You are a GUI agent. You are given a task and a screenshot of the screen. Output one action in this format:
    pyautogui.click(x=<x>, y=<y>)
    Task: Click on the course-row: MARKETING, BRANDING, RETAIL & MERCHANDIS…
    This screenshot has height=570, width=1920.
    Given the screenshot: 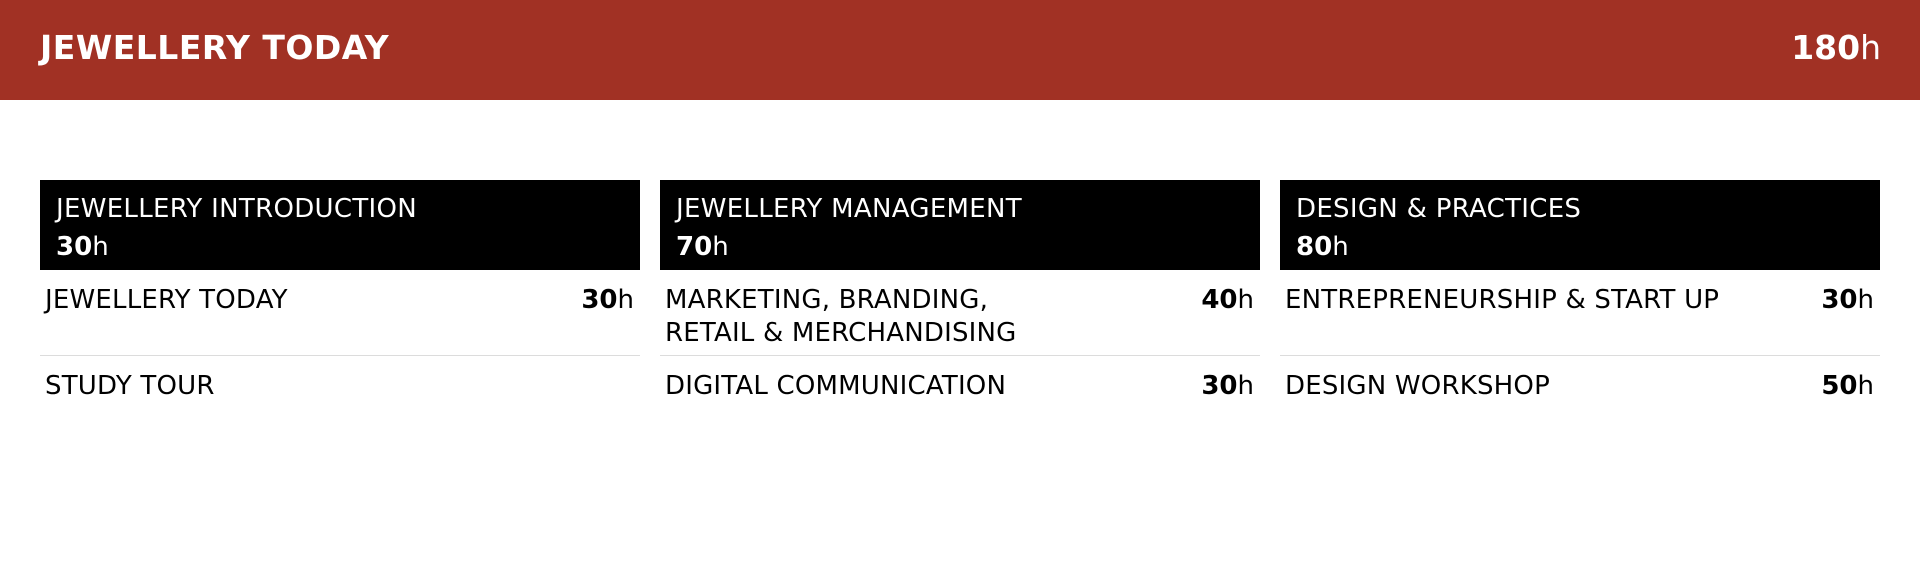 What is the action you would take?
    pyautogui.click(x=960, y=313)
    